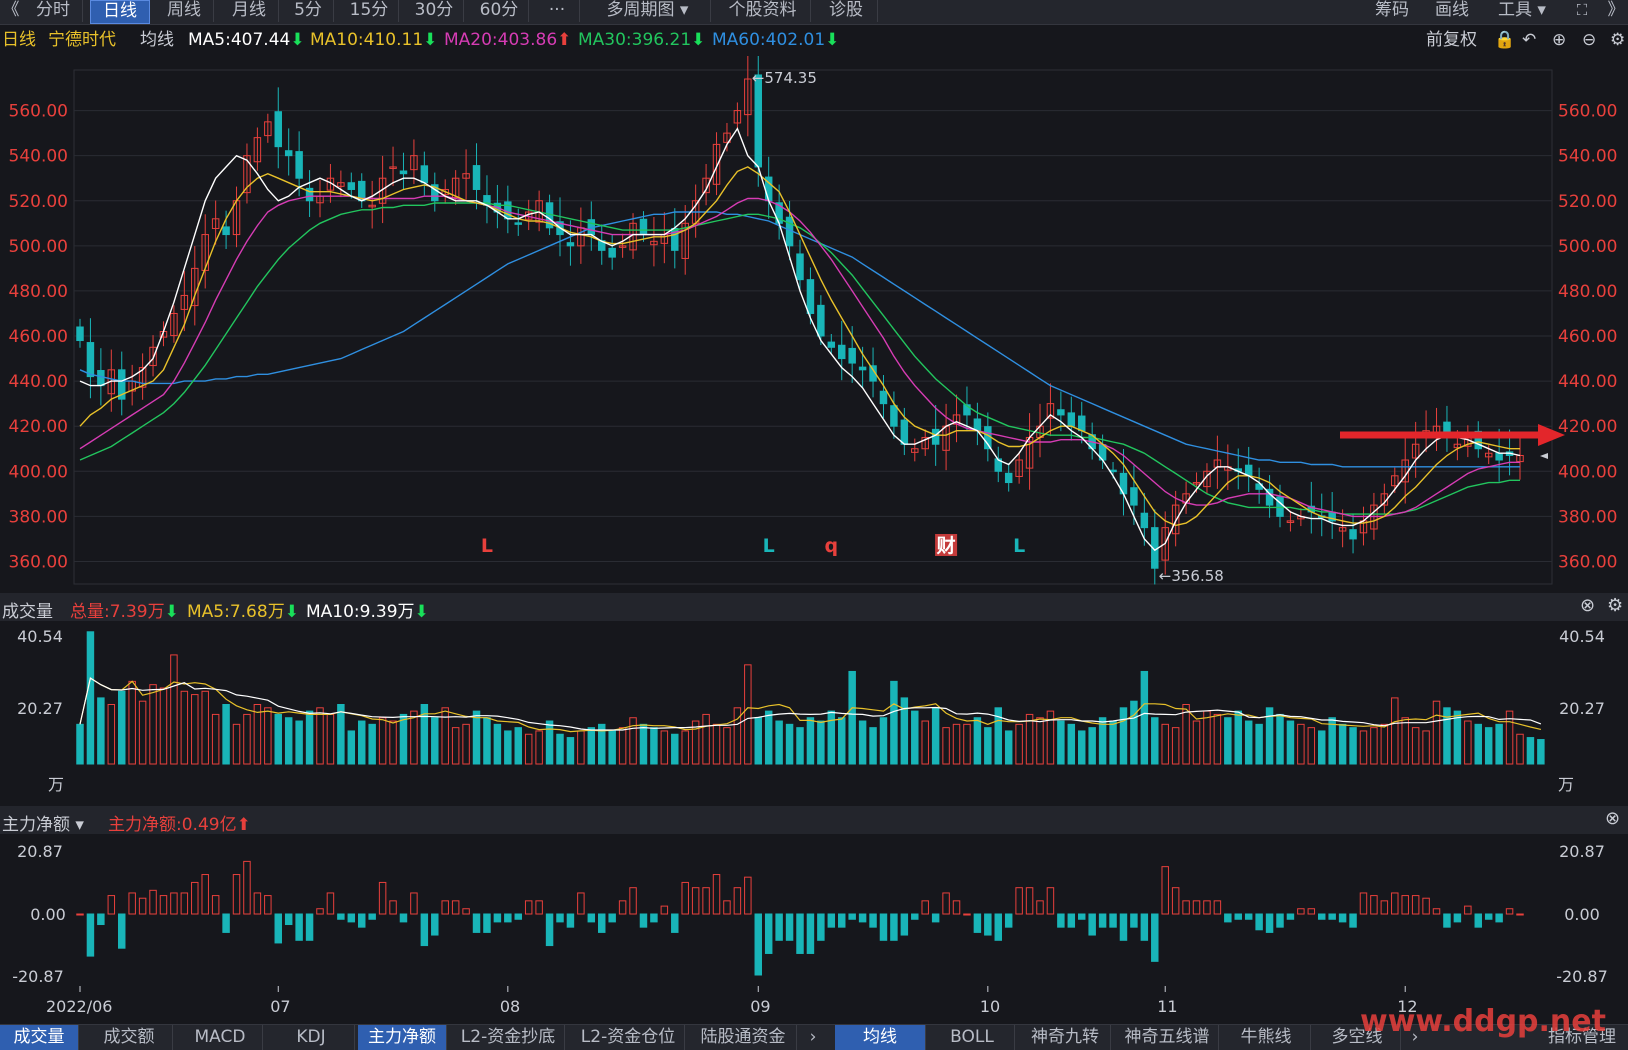 The image size is (1628, 1050). I want to click on chips-button: 筹码, so click(1392, 10).